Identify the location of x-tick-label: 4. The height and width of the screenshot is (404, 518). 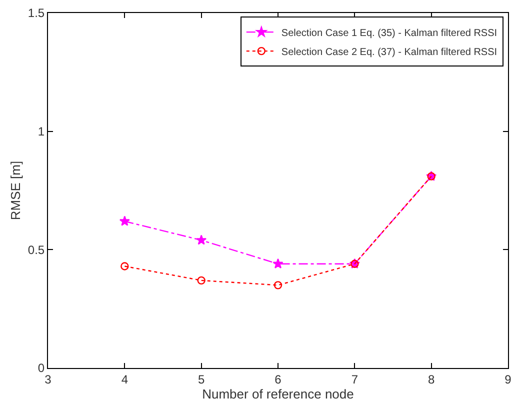
(124, 379).